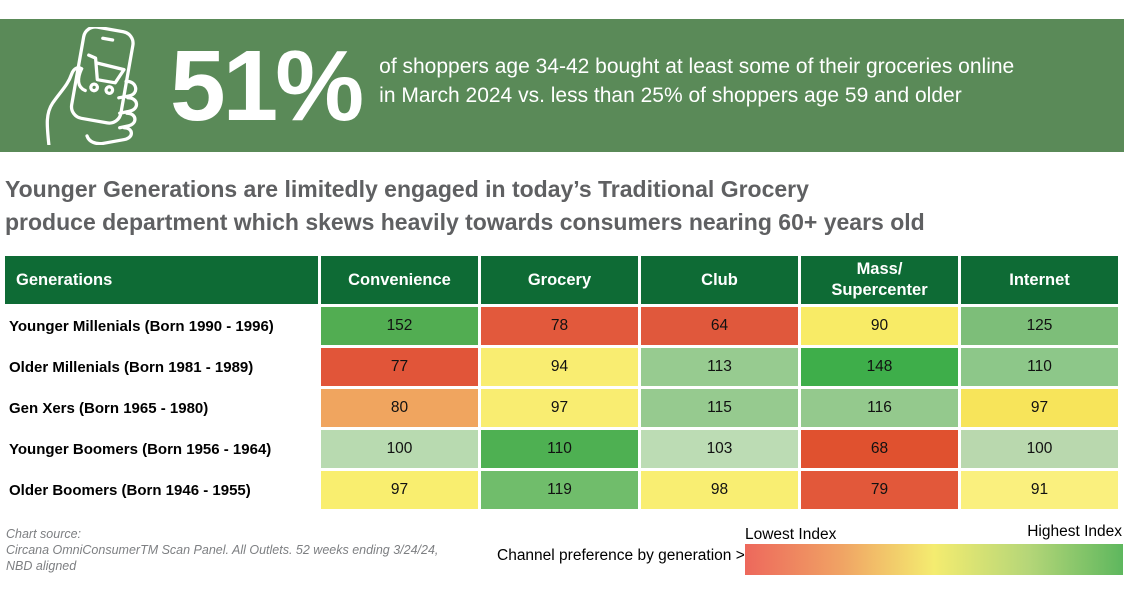 The width and height of the screenshot is (1131, 601). What do you see at coordinates (1039, 326) in the screenshot?
I see `heatmap-cell: 125` at bounding box center [1039, 326].